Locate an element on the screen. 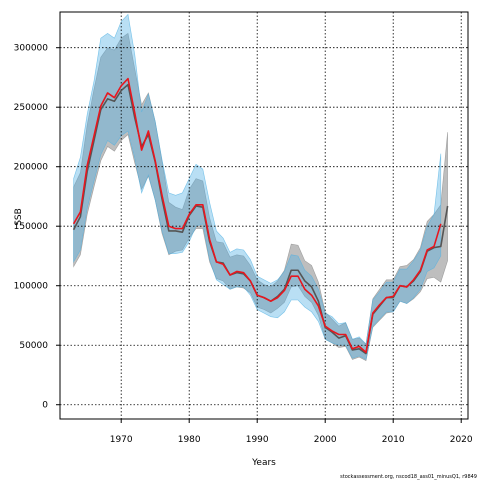 The height and width of the screenshot is (480, 480). y-tick-label: 200000 is located at coordinates (31, 168).